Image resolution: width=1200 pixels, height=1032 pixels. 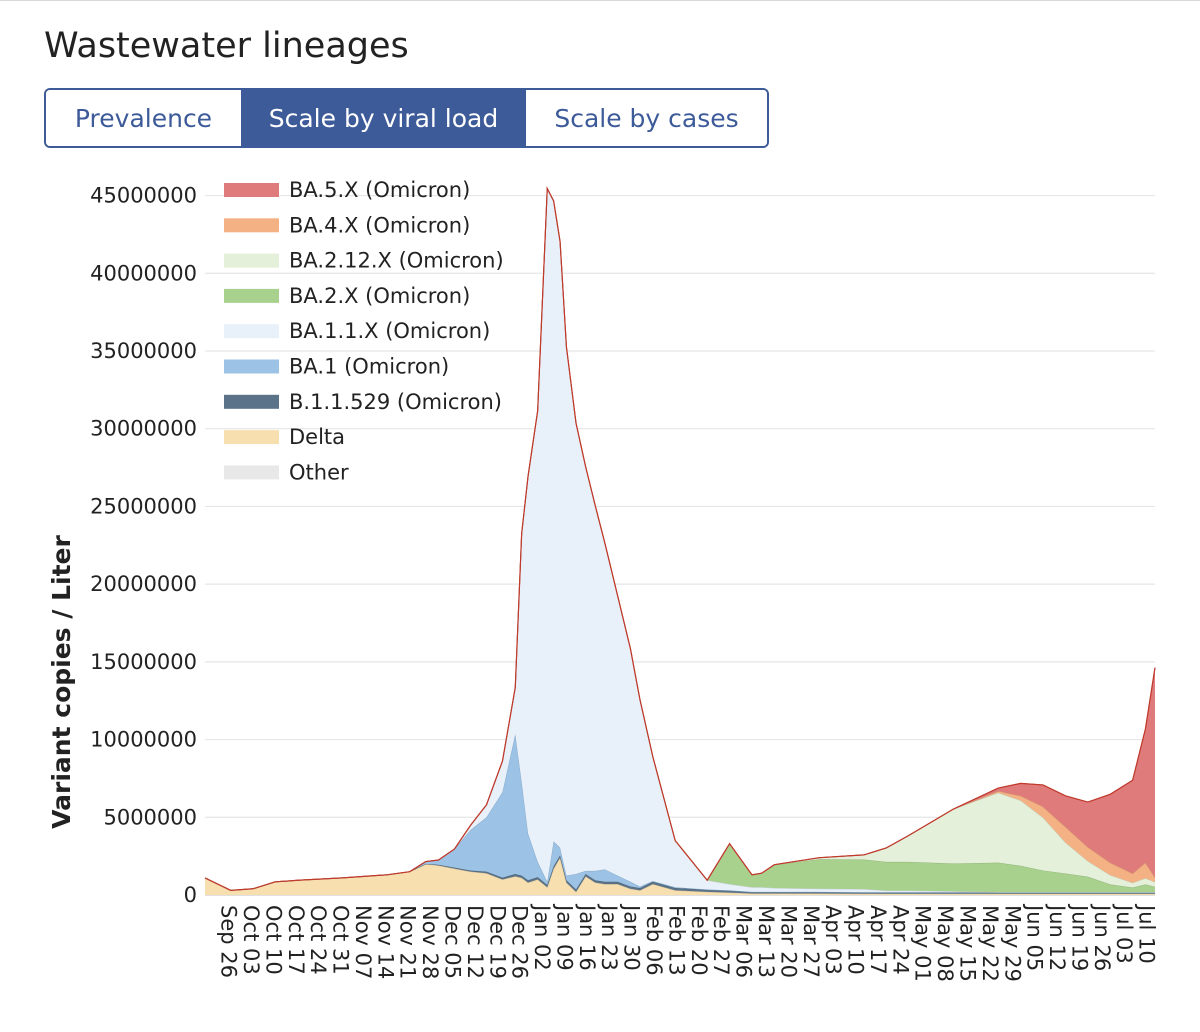 I want to click on x-tick-label: Oct 31, so click(x=341, y=940).